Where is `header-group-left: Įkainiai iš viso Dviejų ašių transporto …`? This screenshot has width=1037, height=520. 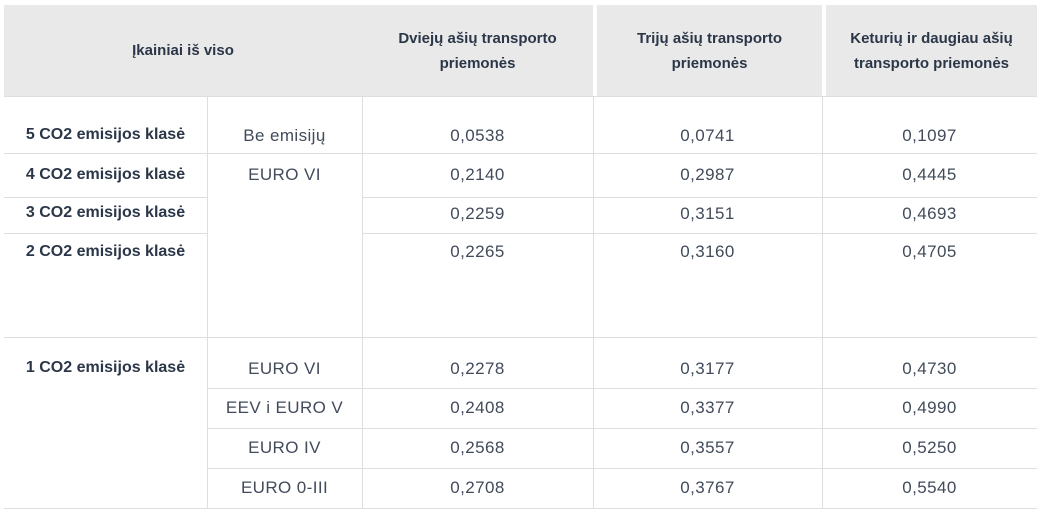
header-group-left: Įkainiai iš viso Dviejų ašių transporto … is located at coordinates (298, 50).